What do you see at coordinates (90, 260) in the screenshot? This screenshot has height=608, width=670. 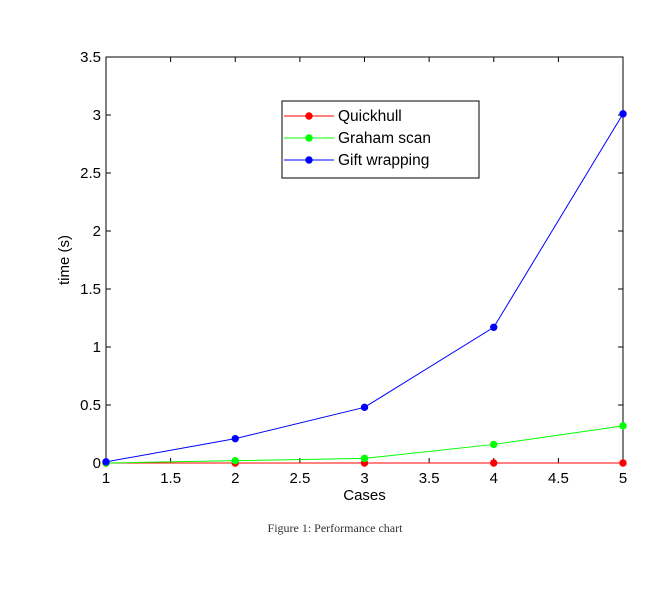 I see `y-tick-labels: 0 0.5 1 1.5 2 2.5 3 3.5` at bounding box center [90, 260].